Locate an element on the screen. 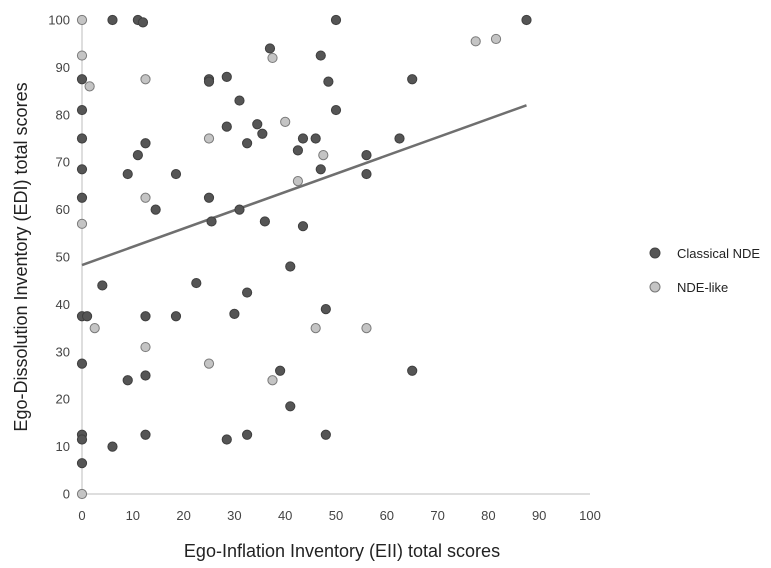 Image resolution: width=771 pixels, height=568 pixels. y-tick-label: 70 is located at coordinates (63, 162).